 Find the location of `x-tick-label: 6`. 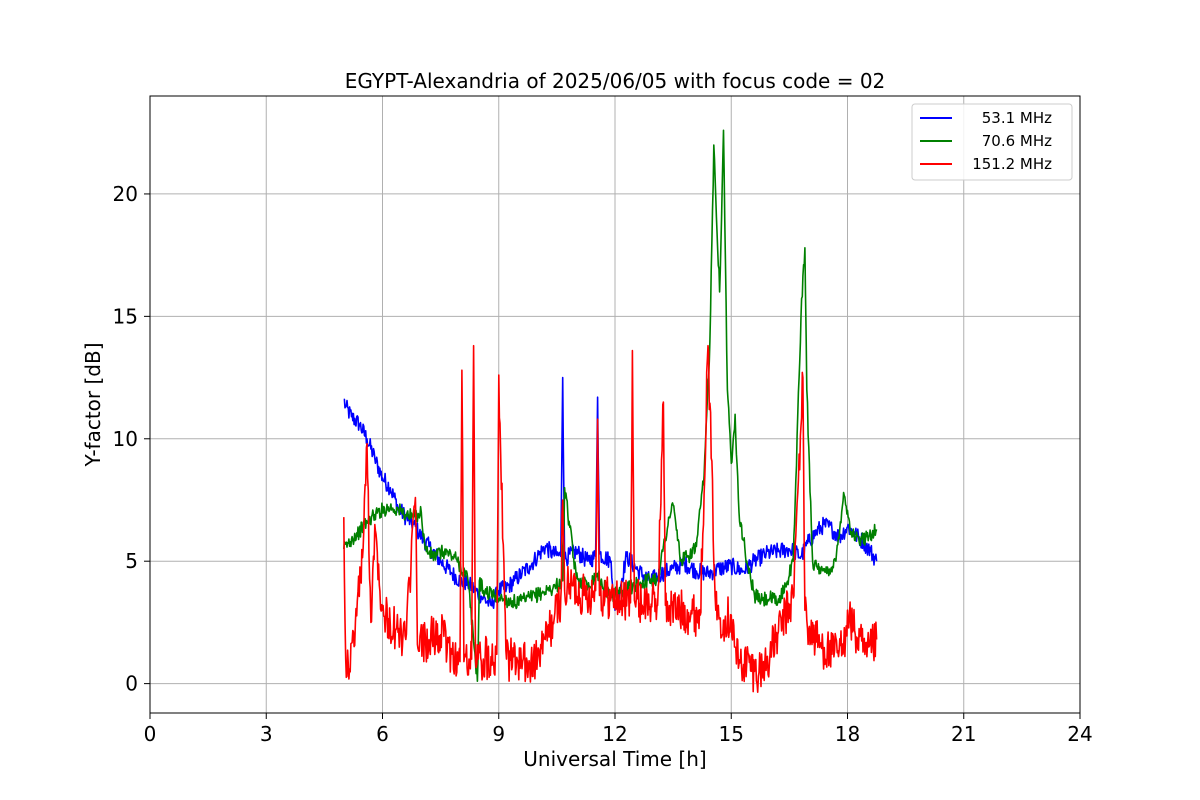

x-tick-label: 6 is located at coordinates (382, 734).